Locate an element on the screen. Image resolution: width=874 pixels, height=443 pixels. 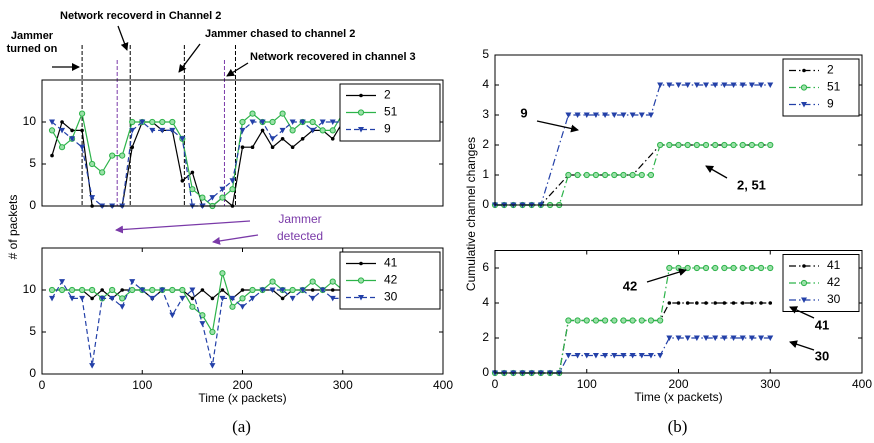
annotation: Network recovered in channel 3 is located at coordinates (333, 57).